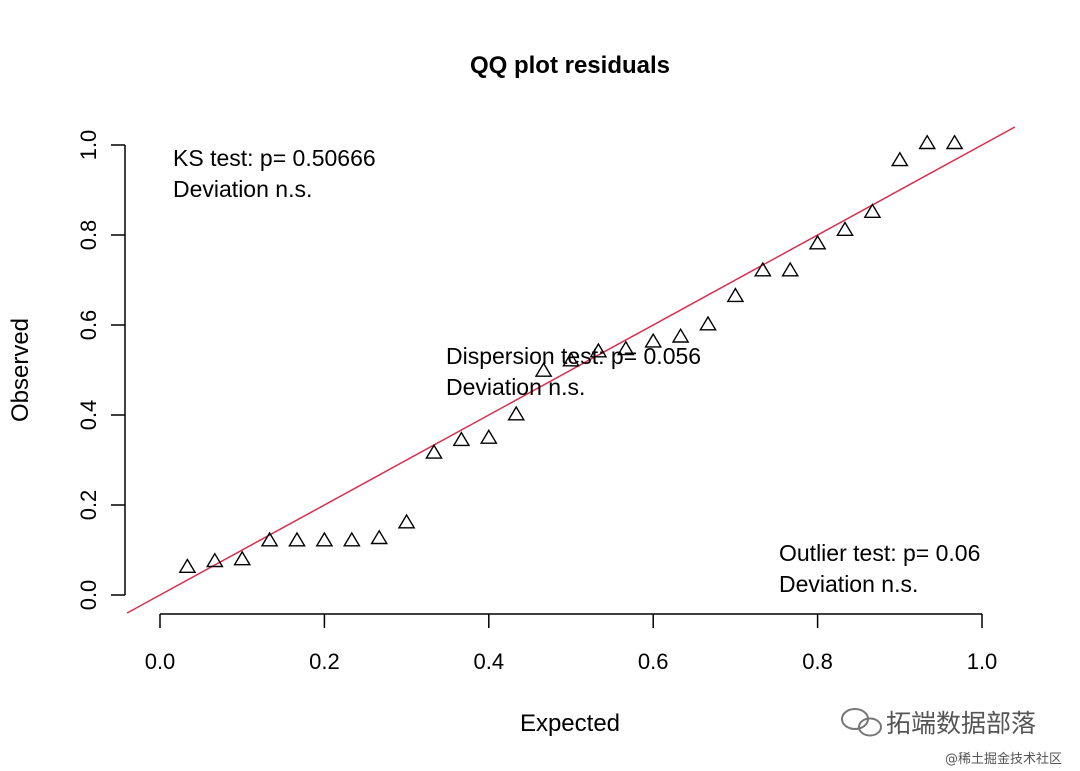 The width and height of the screenshot is (1080, 771). What do you see at coordinates (848, 584) in the screenshot?
I see `outlier-deviation-text: Deviation n.s.` at bounding box center [848, 584].